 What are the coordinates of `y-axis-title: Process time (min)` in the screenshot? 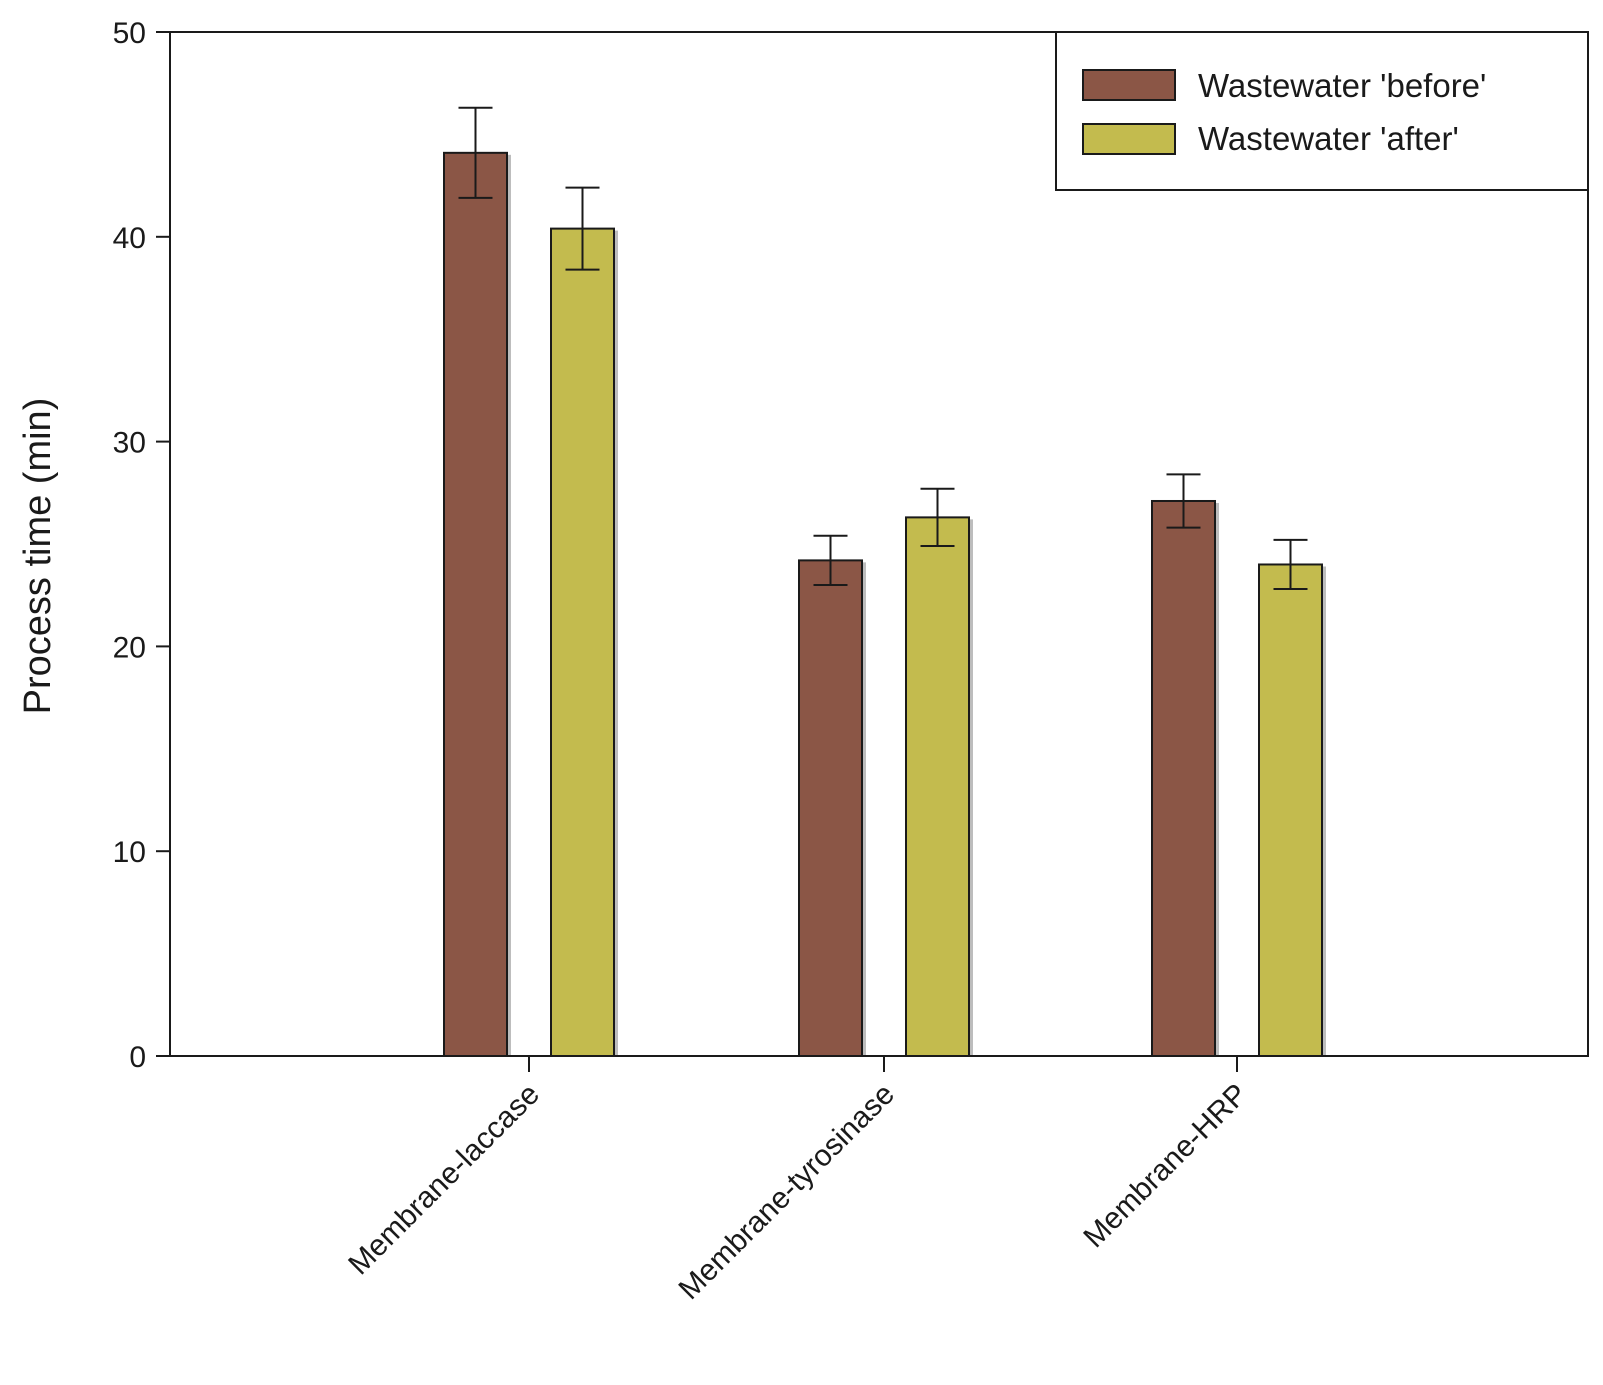 It's located at (38, 556).